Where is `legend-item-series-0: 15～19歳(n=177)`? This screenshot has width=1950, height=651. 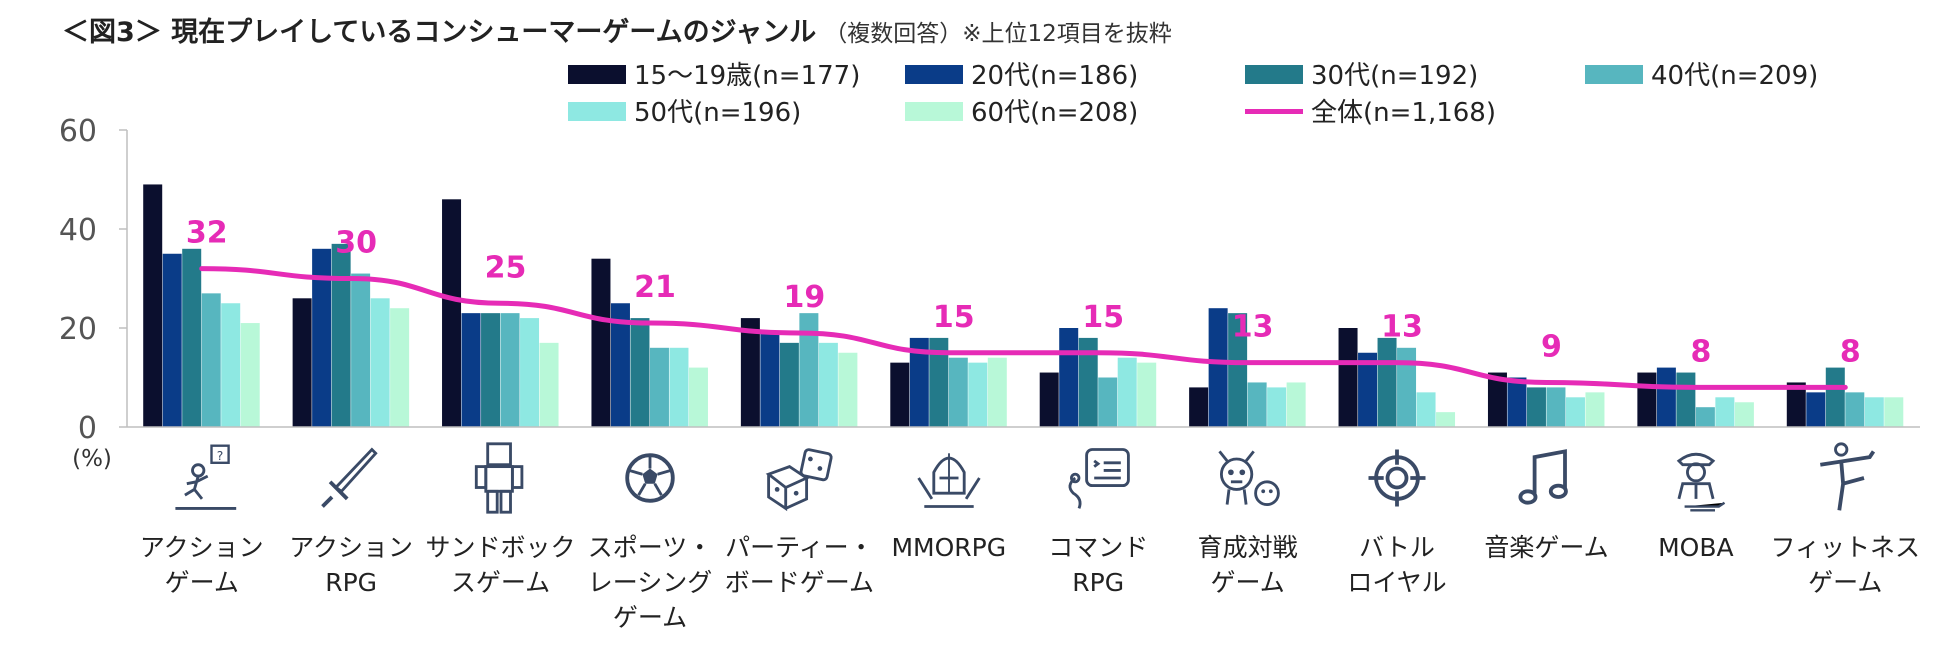
legend-item-series-0: 15～19歳(n=177) is located at coordinates (714, 73).